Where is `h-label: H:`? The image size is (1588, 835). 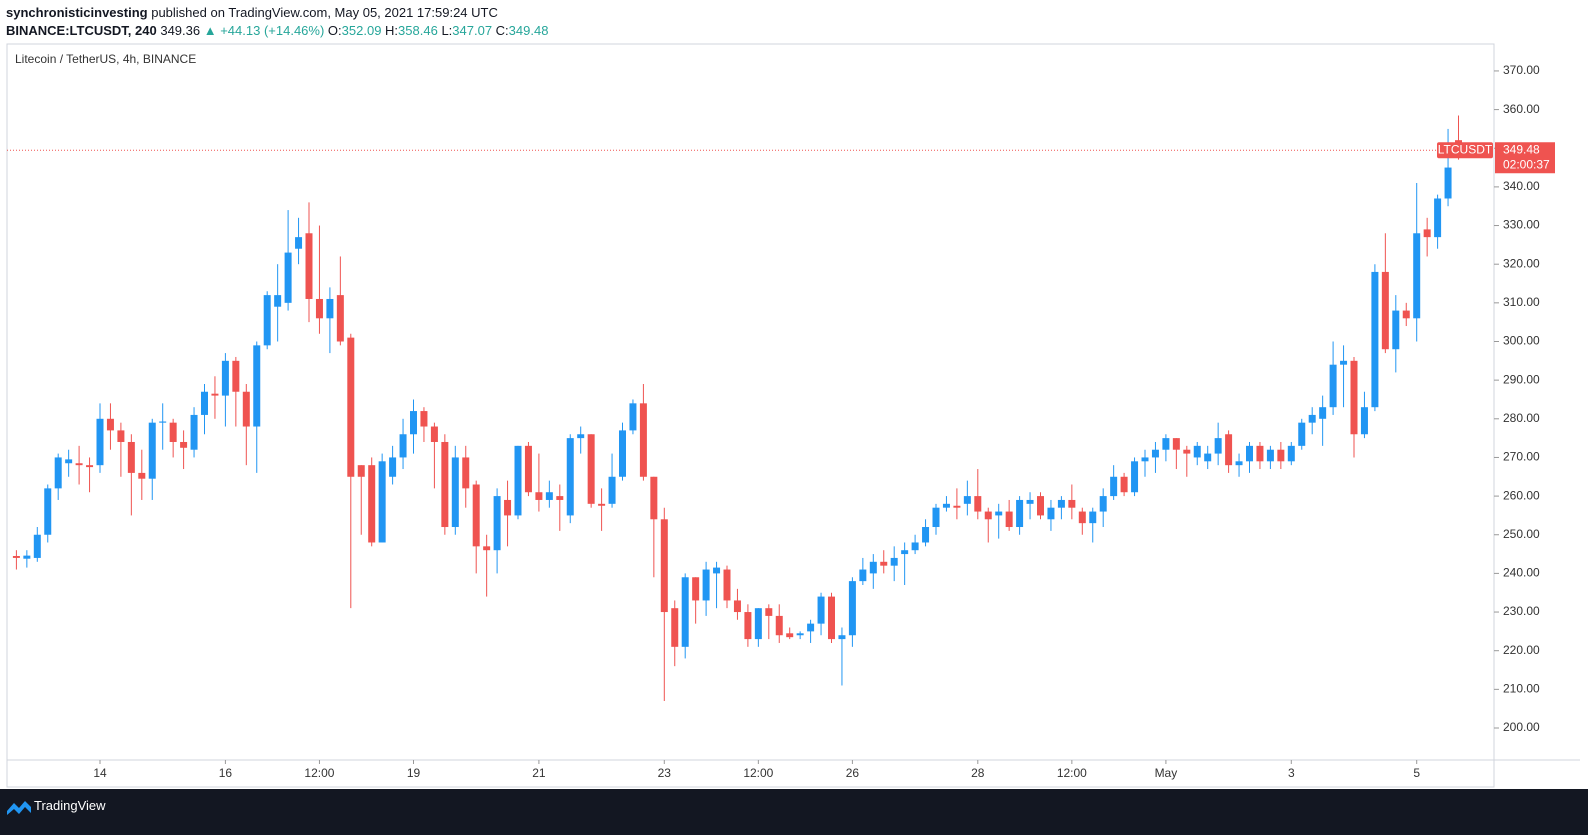 h-label: H: is located at coordinates (392, 30).